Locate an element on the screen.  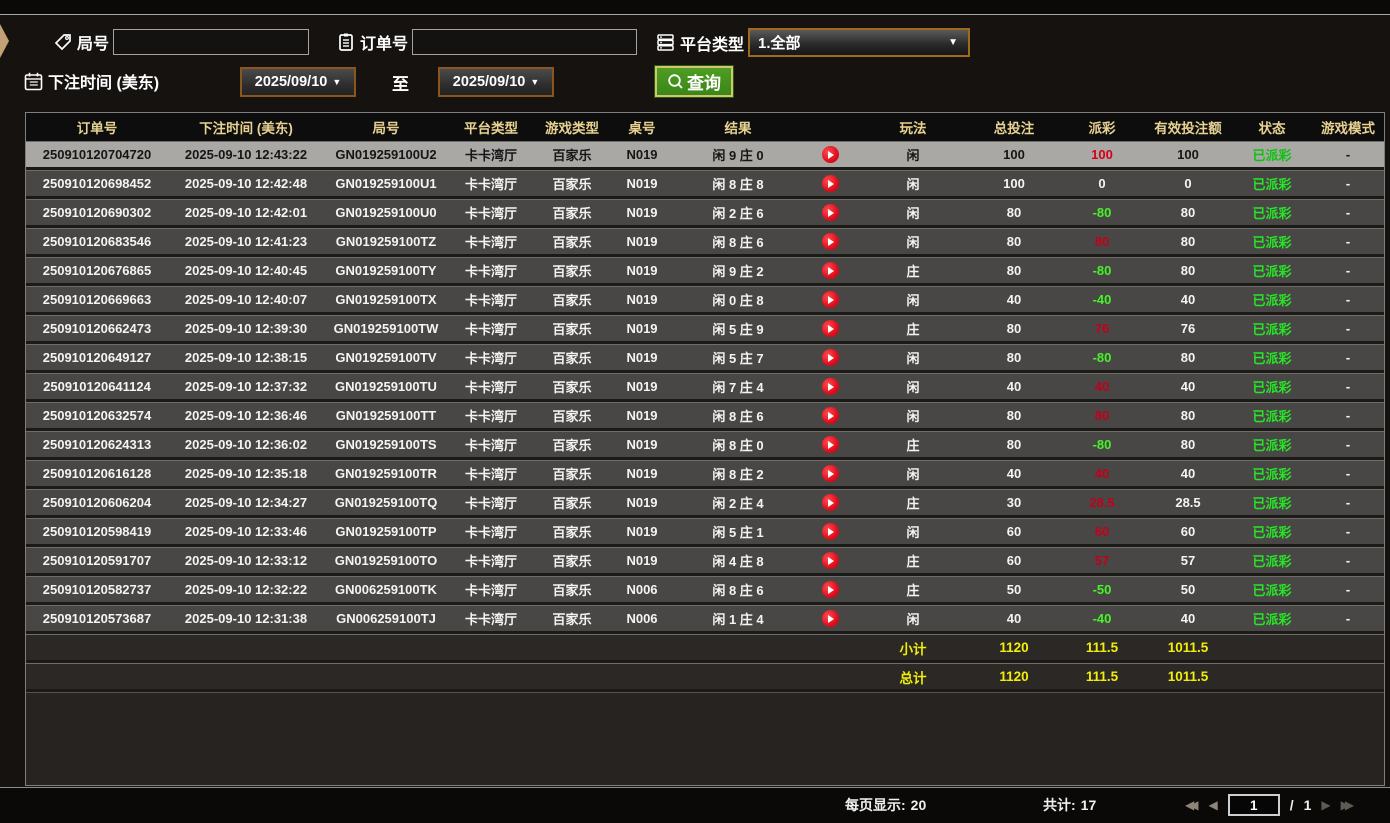
page-size-display: 每页显示: 20 is located at coordinates (885, 805).